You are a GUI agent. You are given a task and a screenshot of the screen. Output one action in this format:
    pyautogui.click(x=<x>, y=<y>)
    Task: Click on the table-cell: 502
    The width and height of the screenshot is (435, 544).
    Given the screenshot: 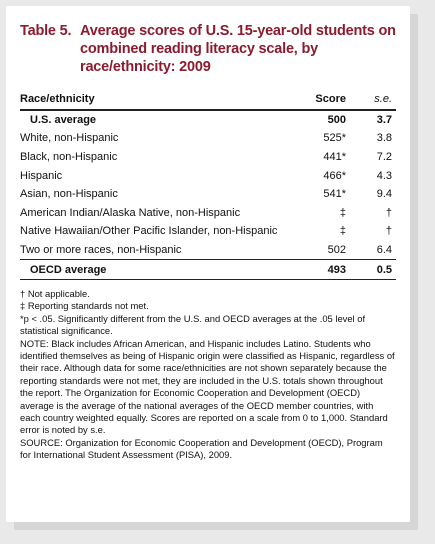 What is the action you would take?
    pyautogui.click(x=336, y=250)
    